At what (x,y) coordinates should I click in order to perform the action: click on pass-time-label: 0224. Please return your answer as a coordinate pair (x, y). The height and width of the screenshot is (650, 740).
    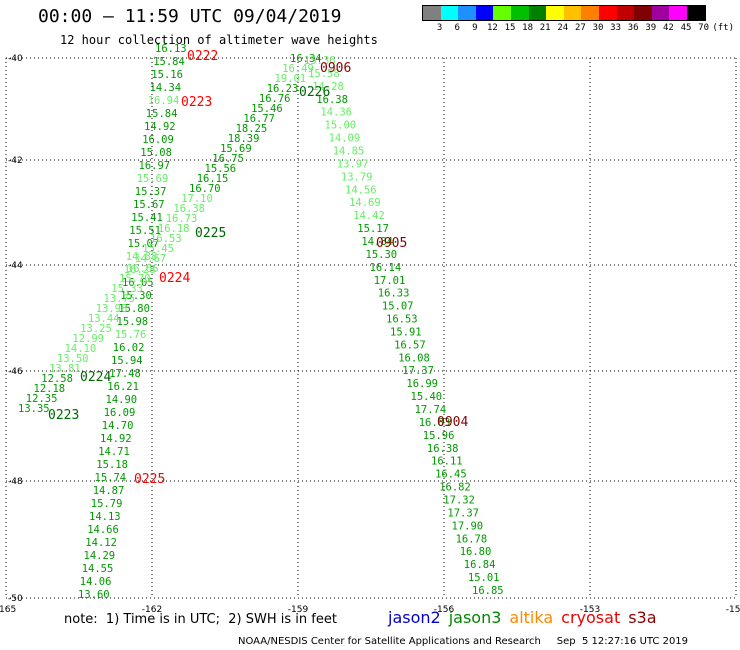
    Looking at the image, I should click on (95, 377).